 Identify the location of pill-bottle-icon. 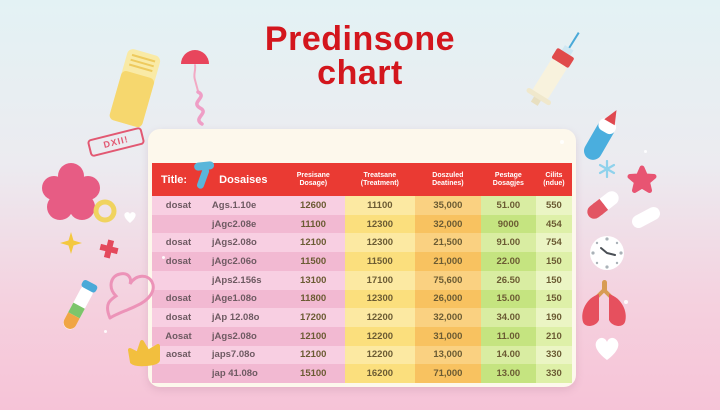
(135, 88).